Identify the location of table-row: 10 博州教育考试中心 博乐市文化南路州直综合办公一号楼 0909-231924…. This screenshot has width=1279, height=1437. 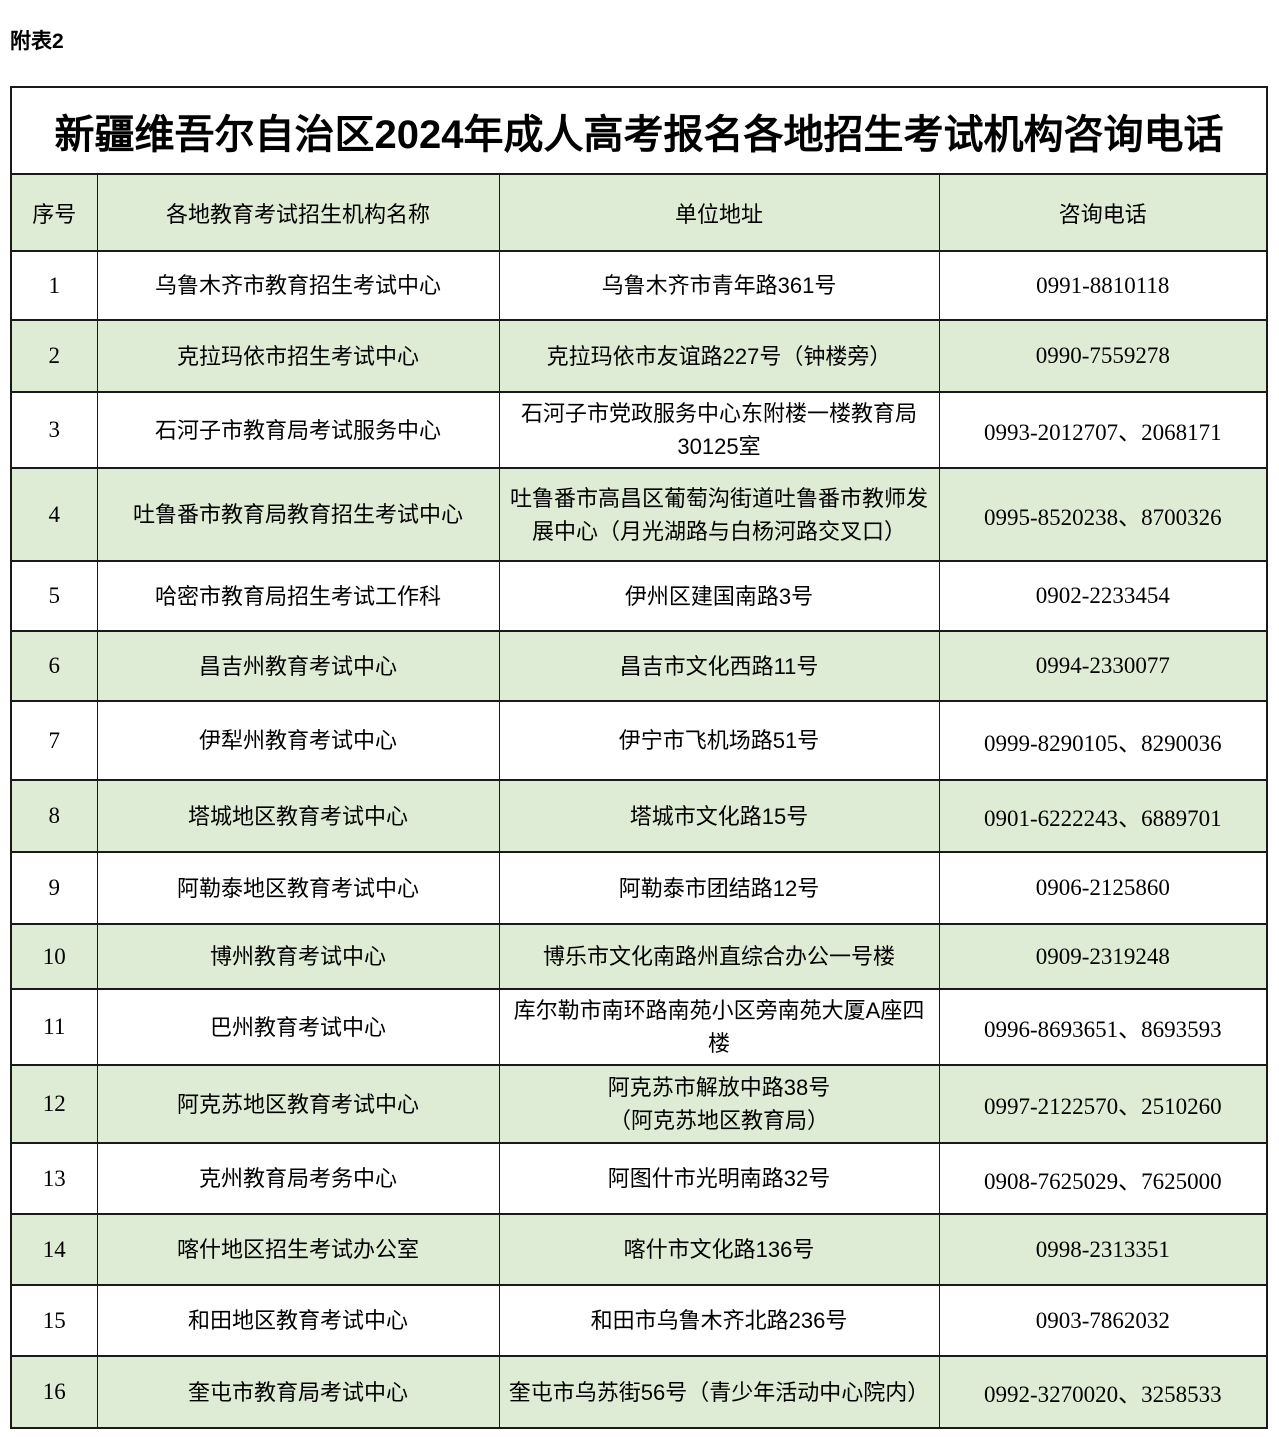
(639, 956).